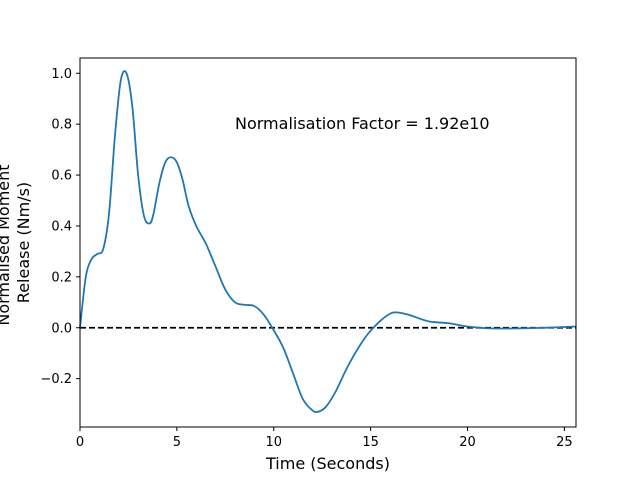  I want to click on x-tick-label-1: 5, so click(177, 442).